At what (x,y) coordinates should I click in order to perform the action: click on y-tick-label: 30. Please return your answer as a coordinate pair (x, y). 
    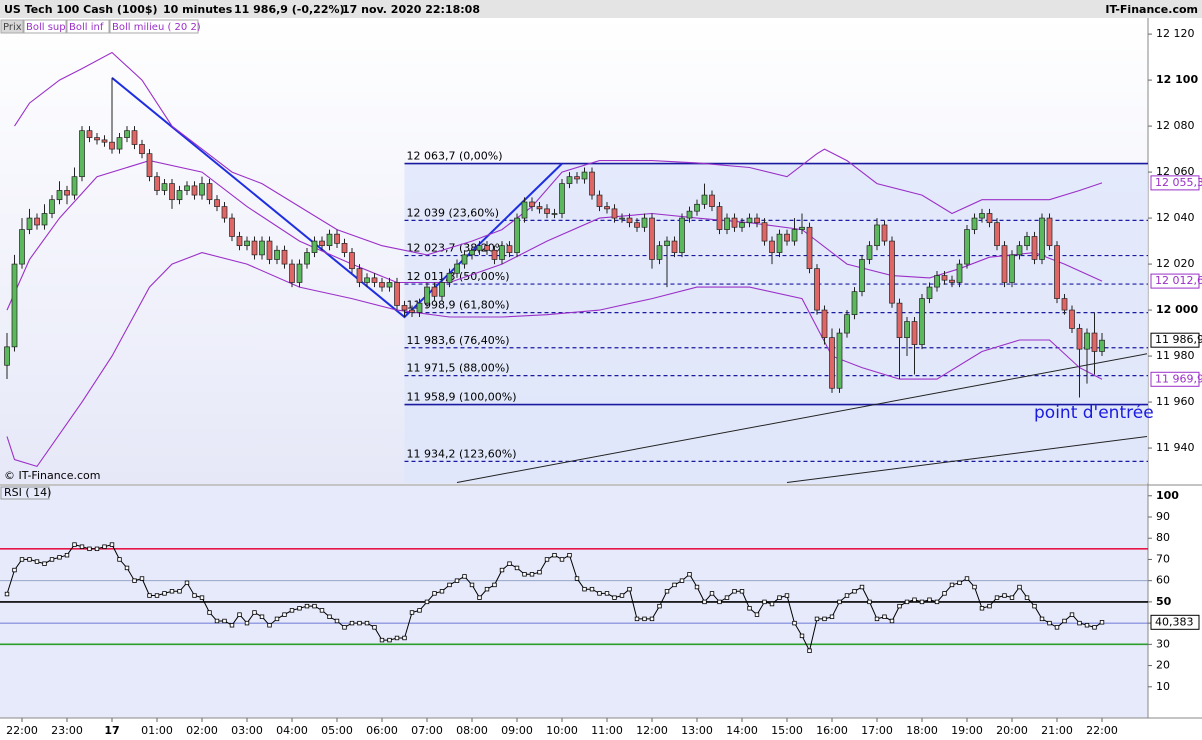
    Looking at the image, I should click on (1163, 643).